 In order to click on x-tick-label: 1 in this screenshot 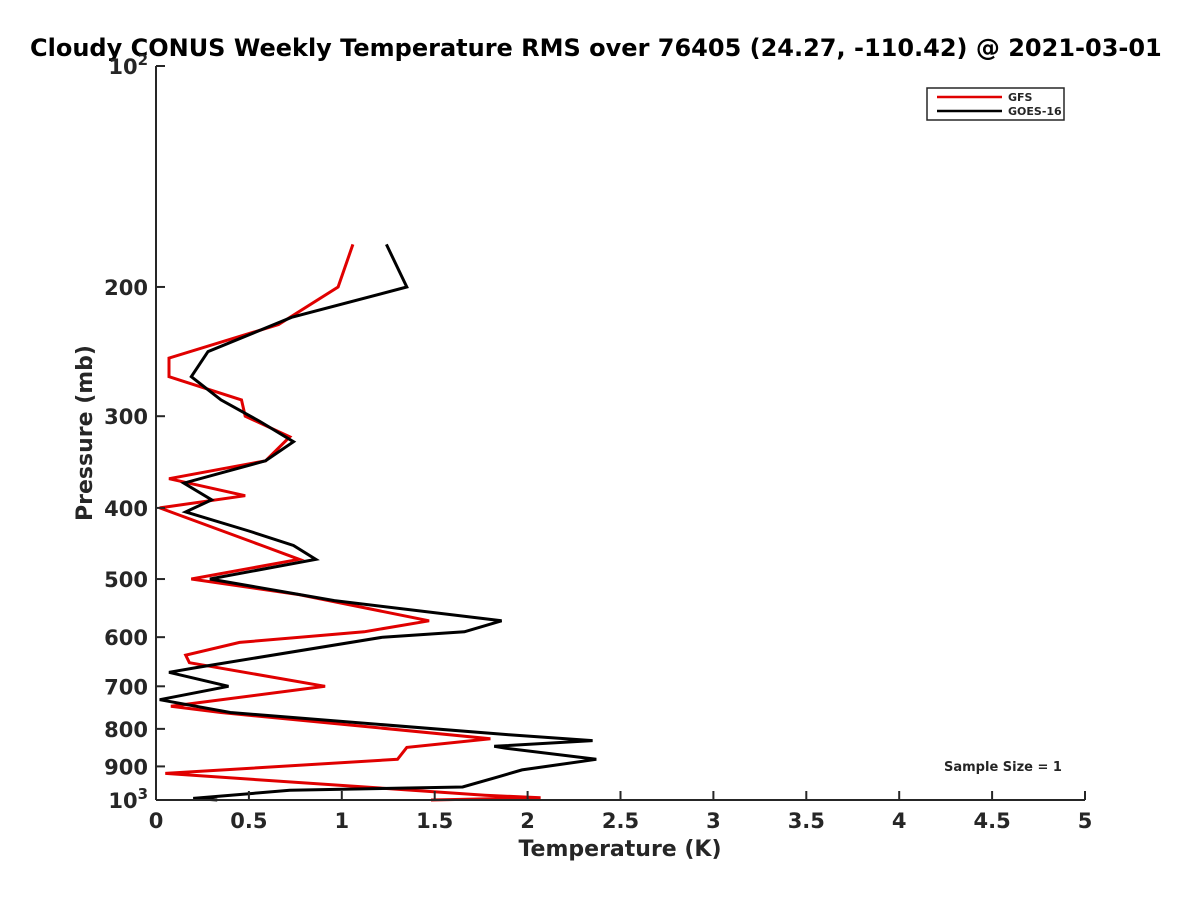, I will do `click(341, 821)`.